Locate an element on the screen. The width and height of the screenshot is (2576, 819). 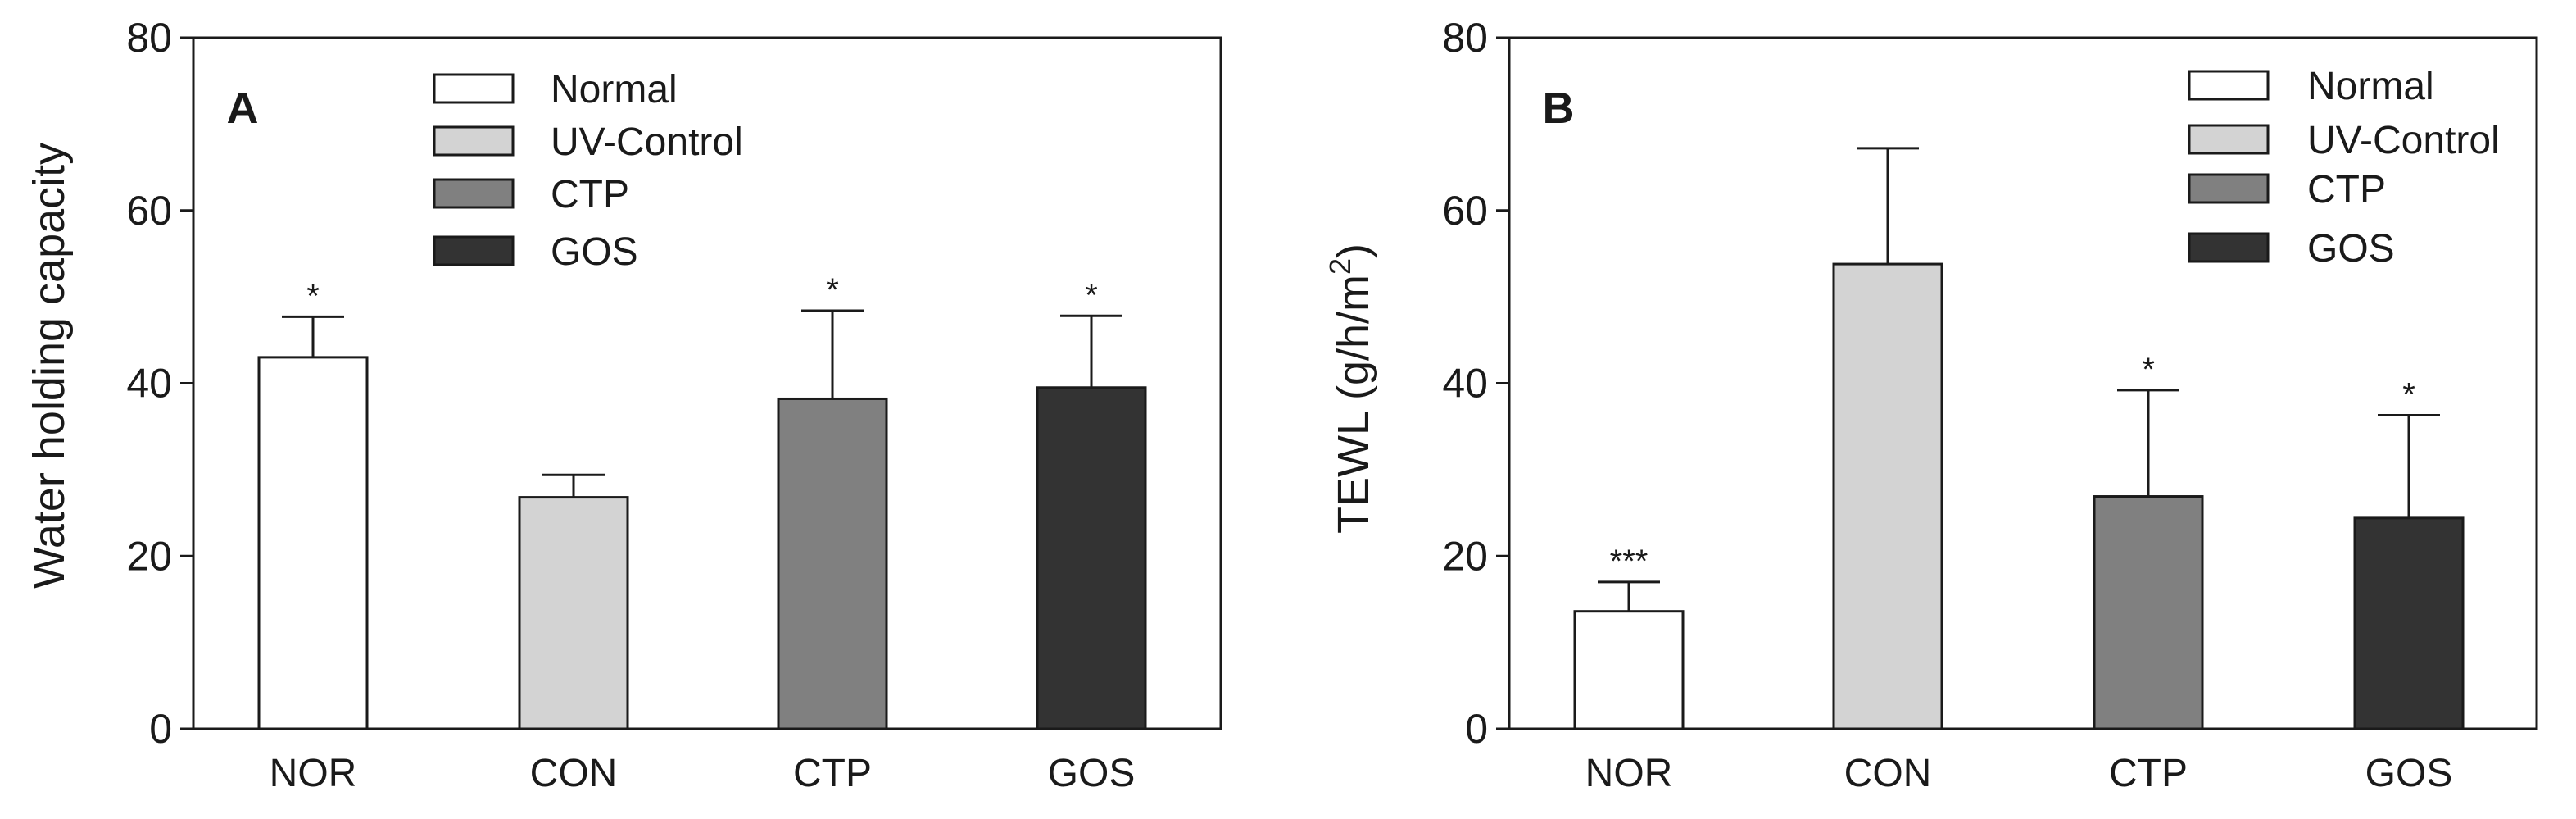
y-axis-label-suffix: ) is located at coordinates (1353, 251).